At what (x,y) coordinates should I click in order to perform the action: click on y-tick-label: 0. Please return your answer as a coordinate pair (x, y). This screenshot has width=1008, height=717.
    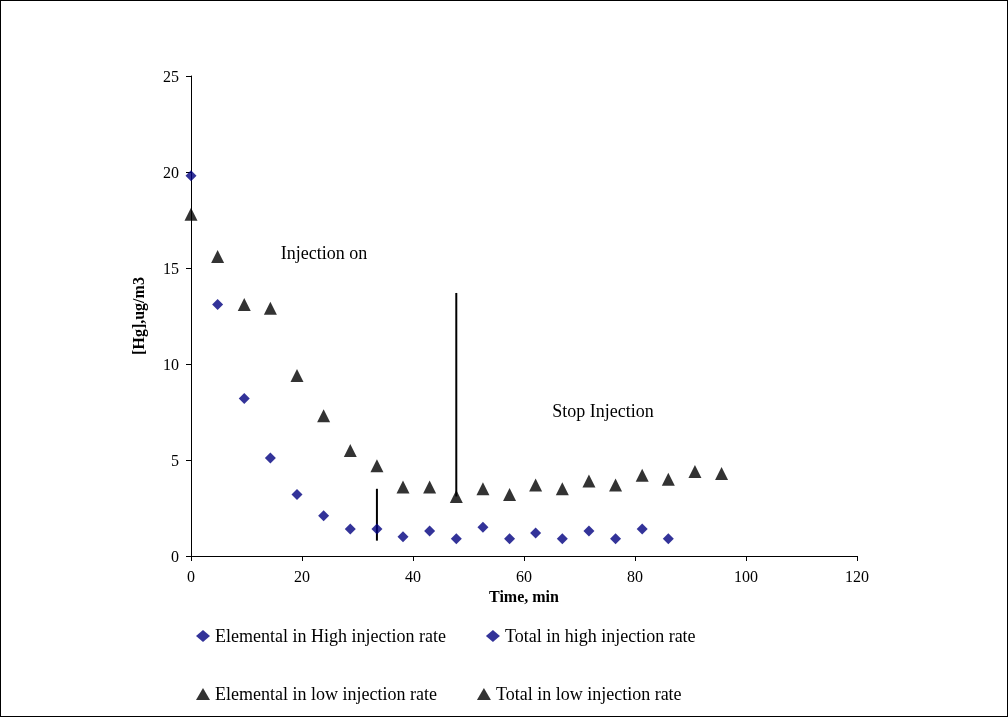
    Looking at the image, I should click on (175, 556).